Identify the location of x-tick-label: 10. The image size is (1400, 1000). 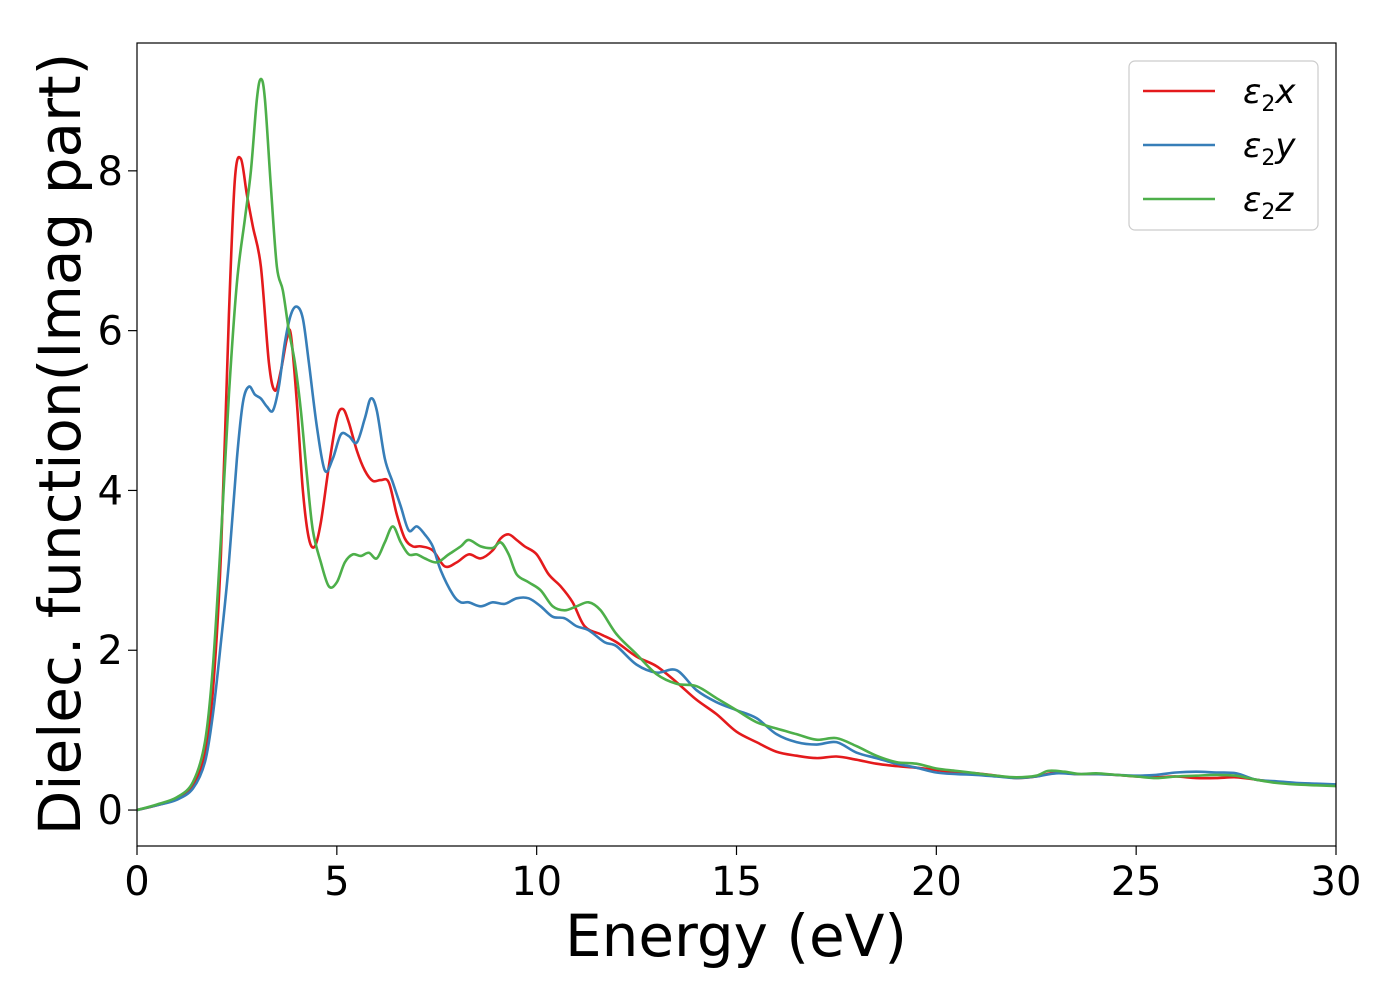
(536, 882).